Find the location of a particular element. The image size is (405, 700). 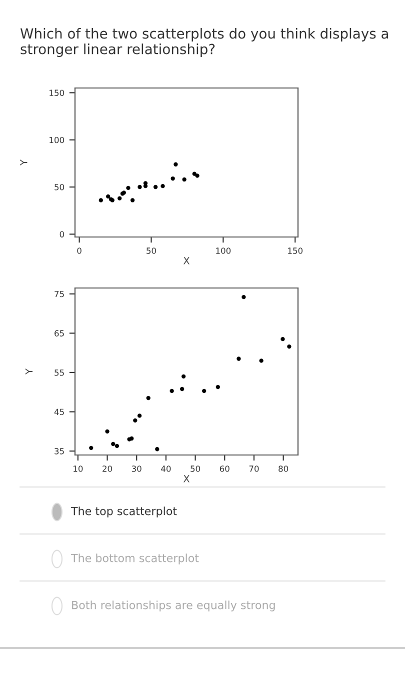

x-tick-label: 150 is located at coordinates (295, 251).